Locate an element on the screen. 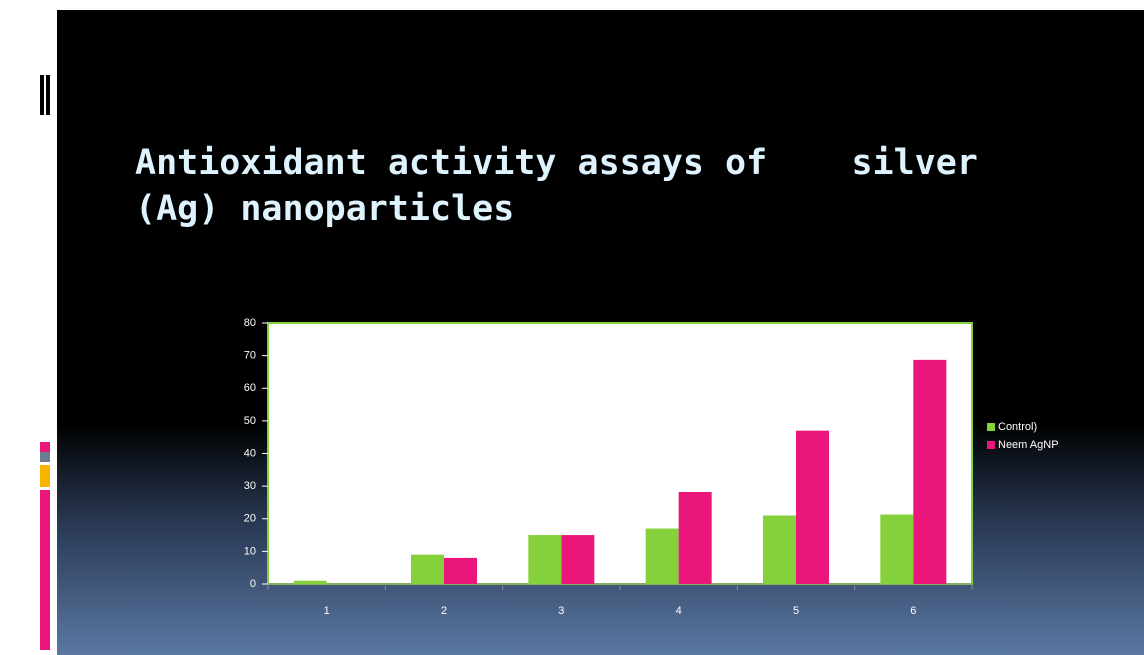  y-tick-label: 60 is located at coordinates (250, 388).